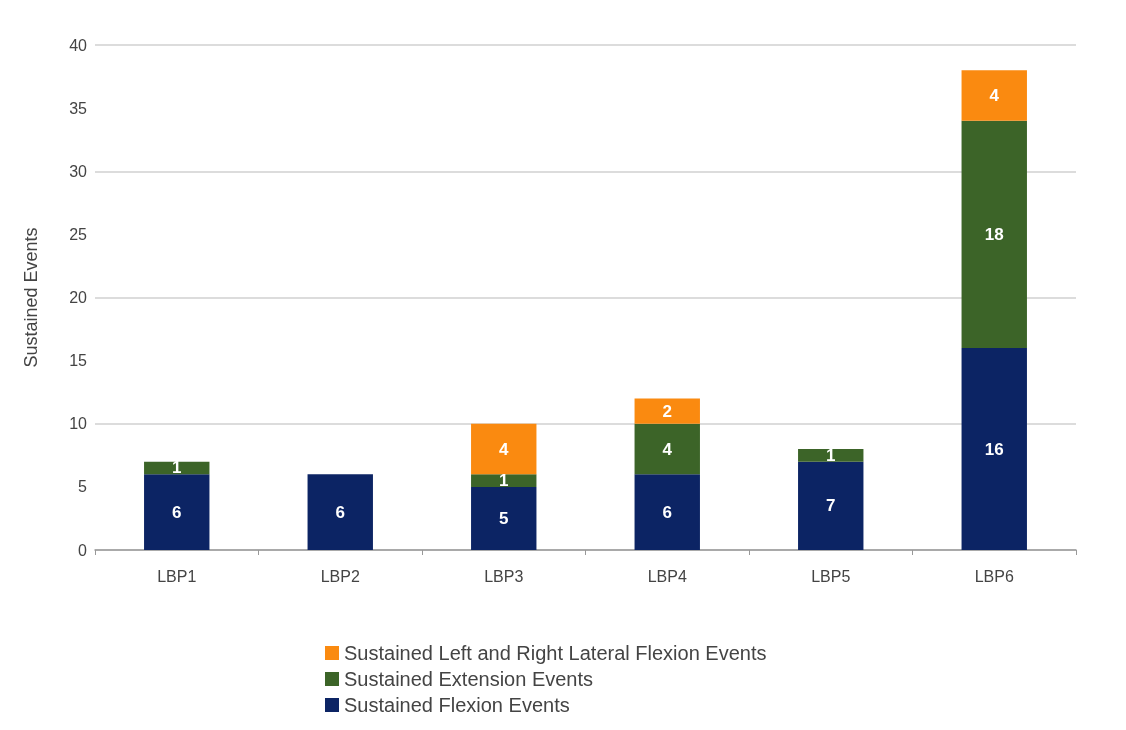  I want to click on data-label: 2, so click(667, 411).